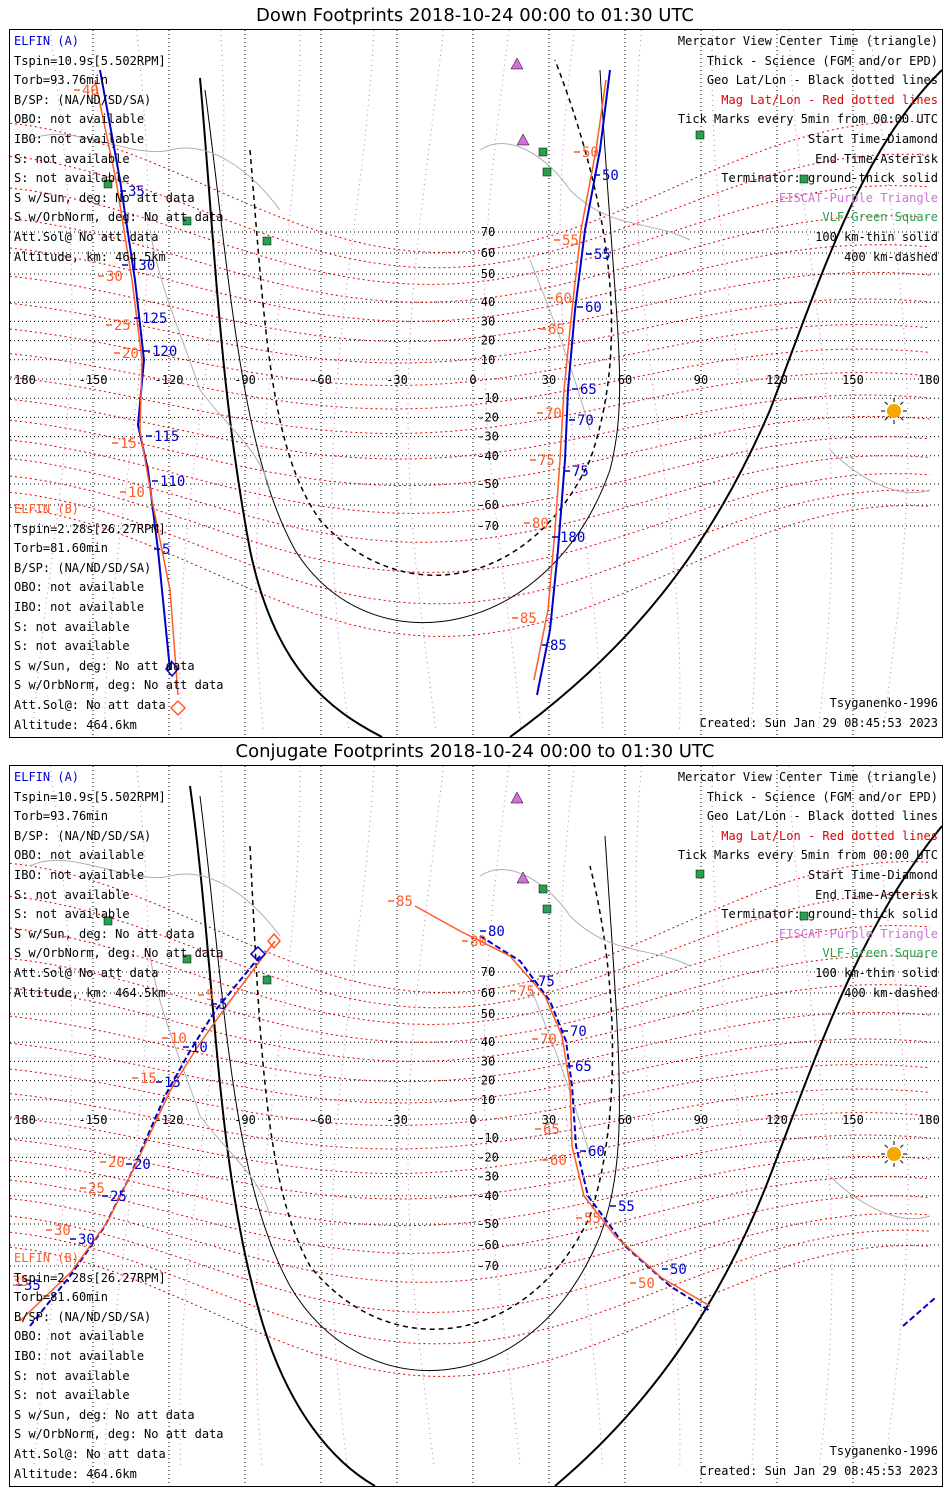  I want to click on elfin-a-tick-label: 65, so click(583, 1067).